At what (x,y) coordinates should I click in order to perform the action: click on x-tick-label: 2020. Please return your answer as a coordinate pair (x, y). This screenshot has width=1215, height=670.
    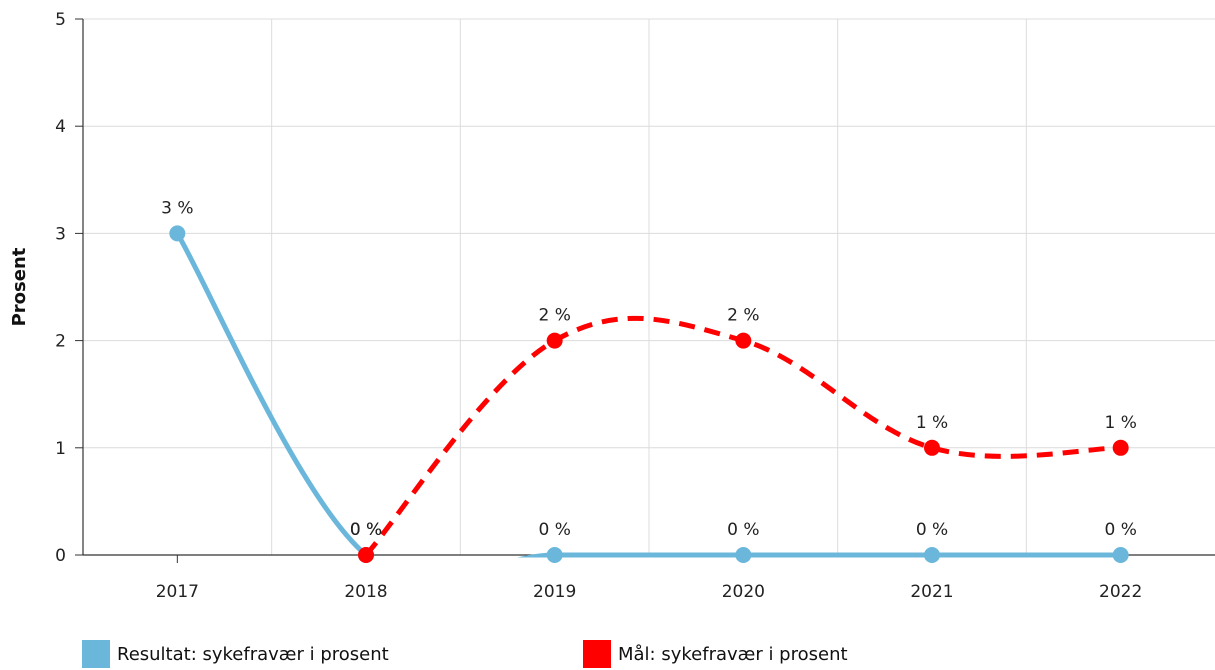
    Looking at the image, I should click on (743, 592).